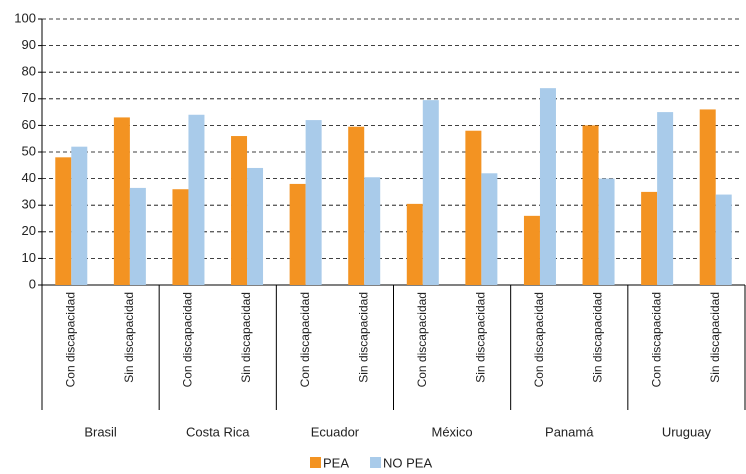 The height and width of the screenshot is (474, 746). What do you see at coordinates (218, 431) in the screenshot?
I see `group-label: Costa Rica` at bounding box center [218, 431].